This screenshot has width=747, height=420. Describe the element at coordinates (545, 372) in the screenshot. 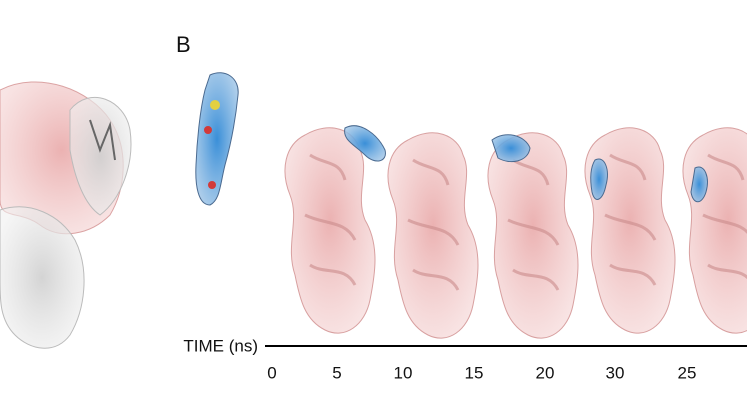

I see `tick-label: 20` at that location.